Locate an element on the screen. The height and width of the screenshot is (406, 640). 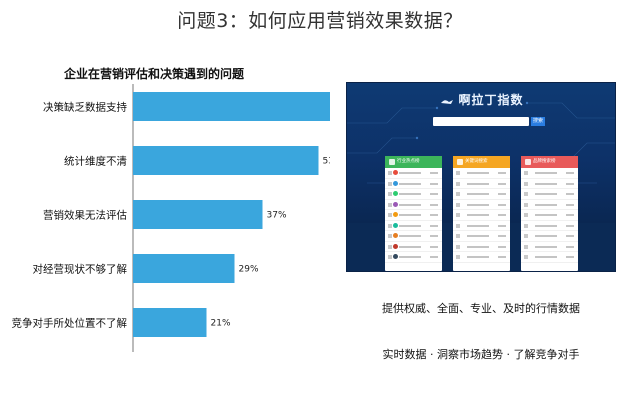
panel-header: 品牌搜索榜 is located at coordinates (549, 162).